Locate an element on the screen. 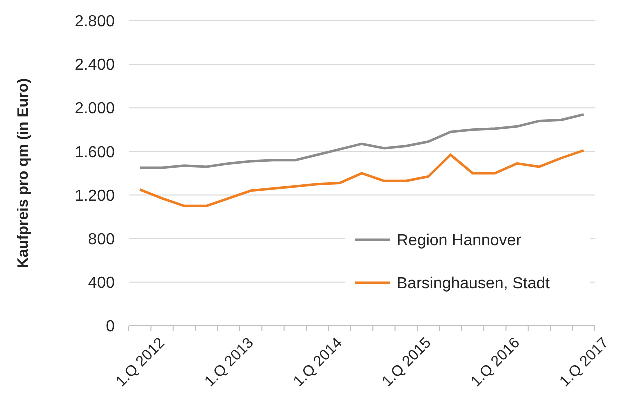  legend-label: Barsinghausen, Stadt is located at coordinates (474, 284).